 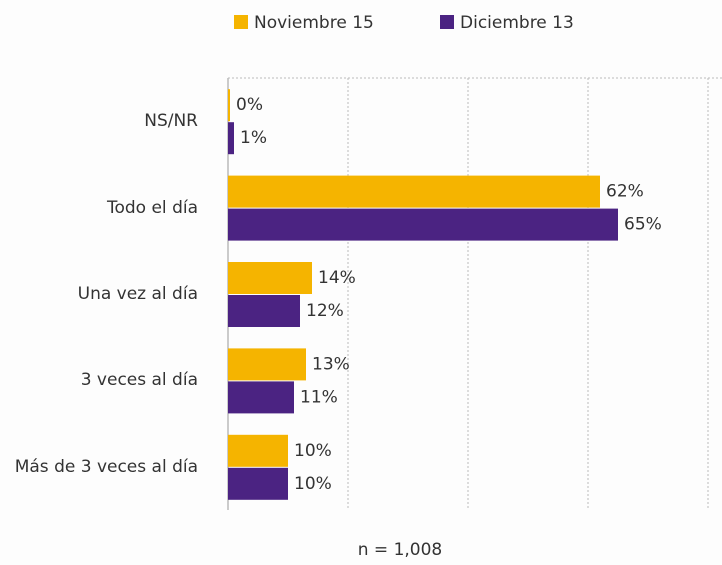 What do you see at coordinates (400, 550) in the screenshot?
I see `footnote: n = 1,008` at bounding box center [400, 550].